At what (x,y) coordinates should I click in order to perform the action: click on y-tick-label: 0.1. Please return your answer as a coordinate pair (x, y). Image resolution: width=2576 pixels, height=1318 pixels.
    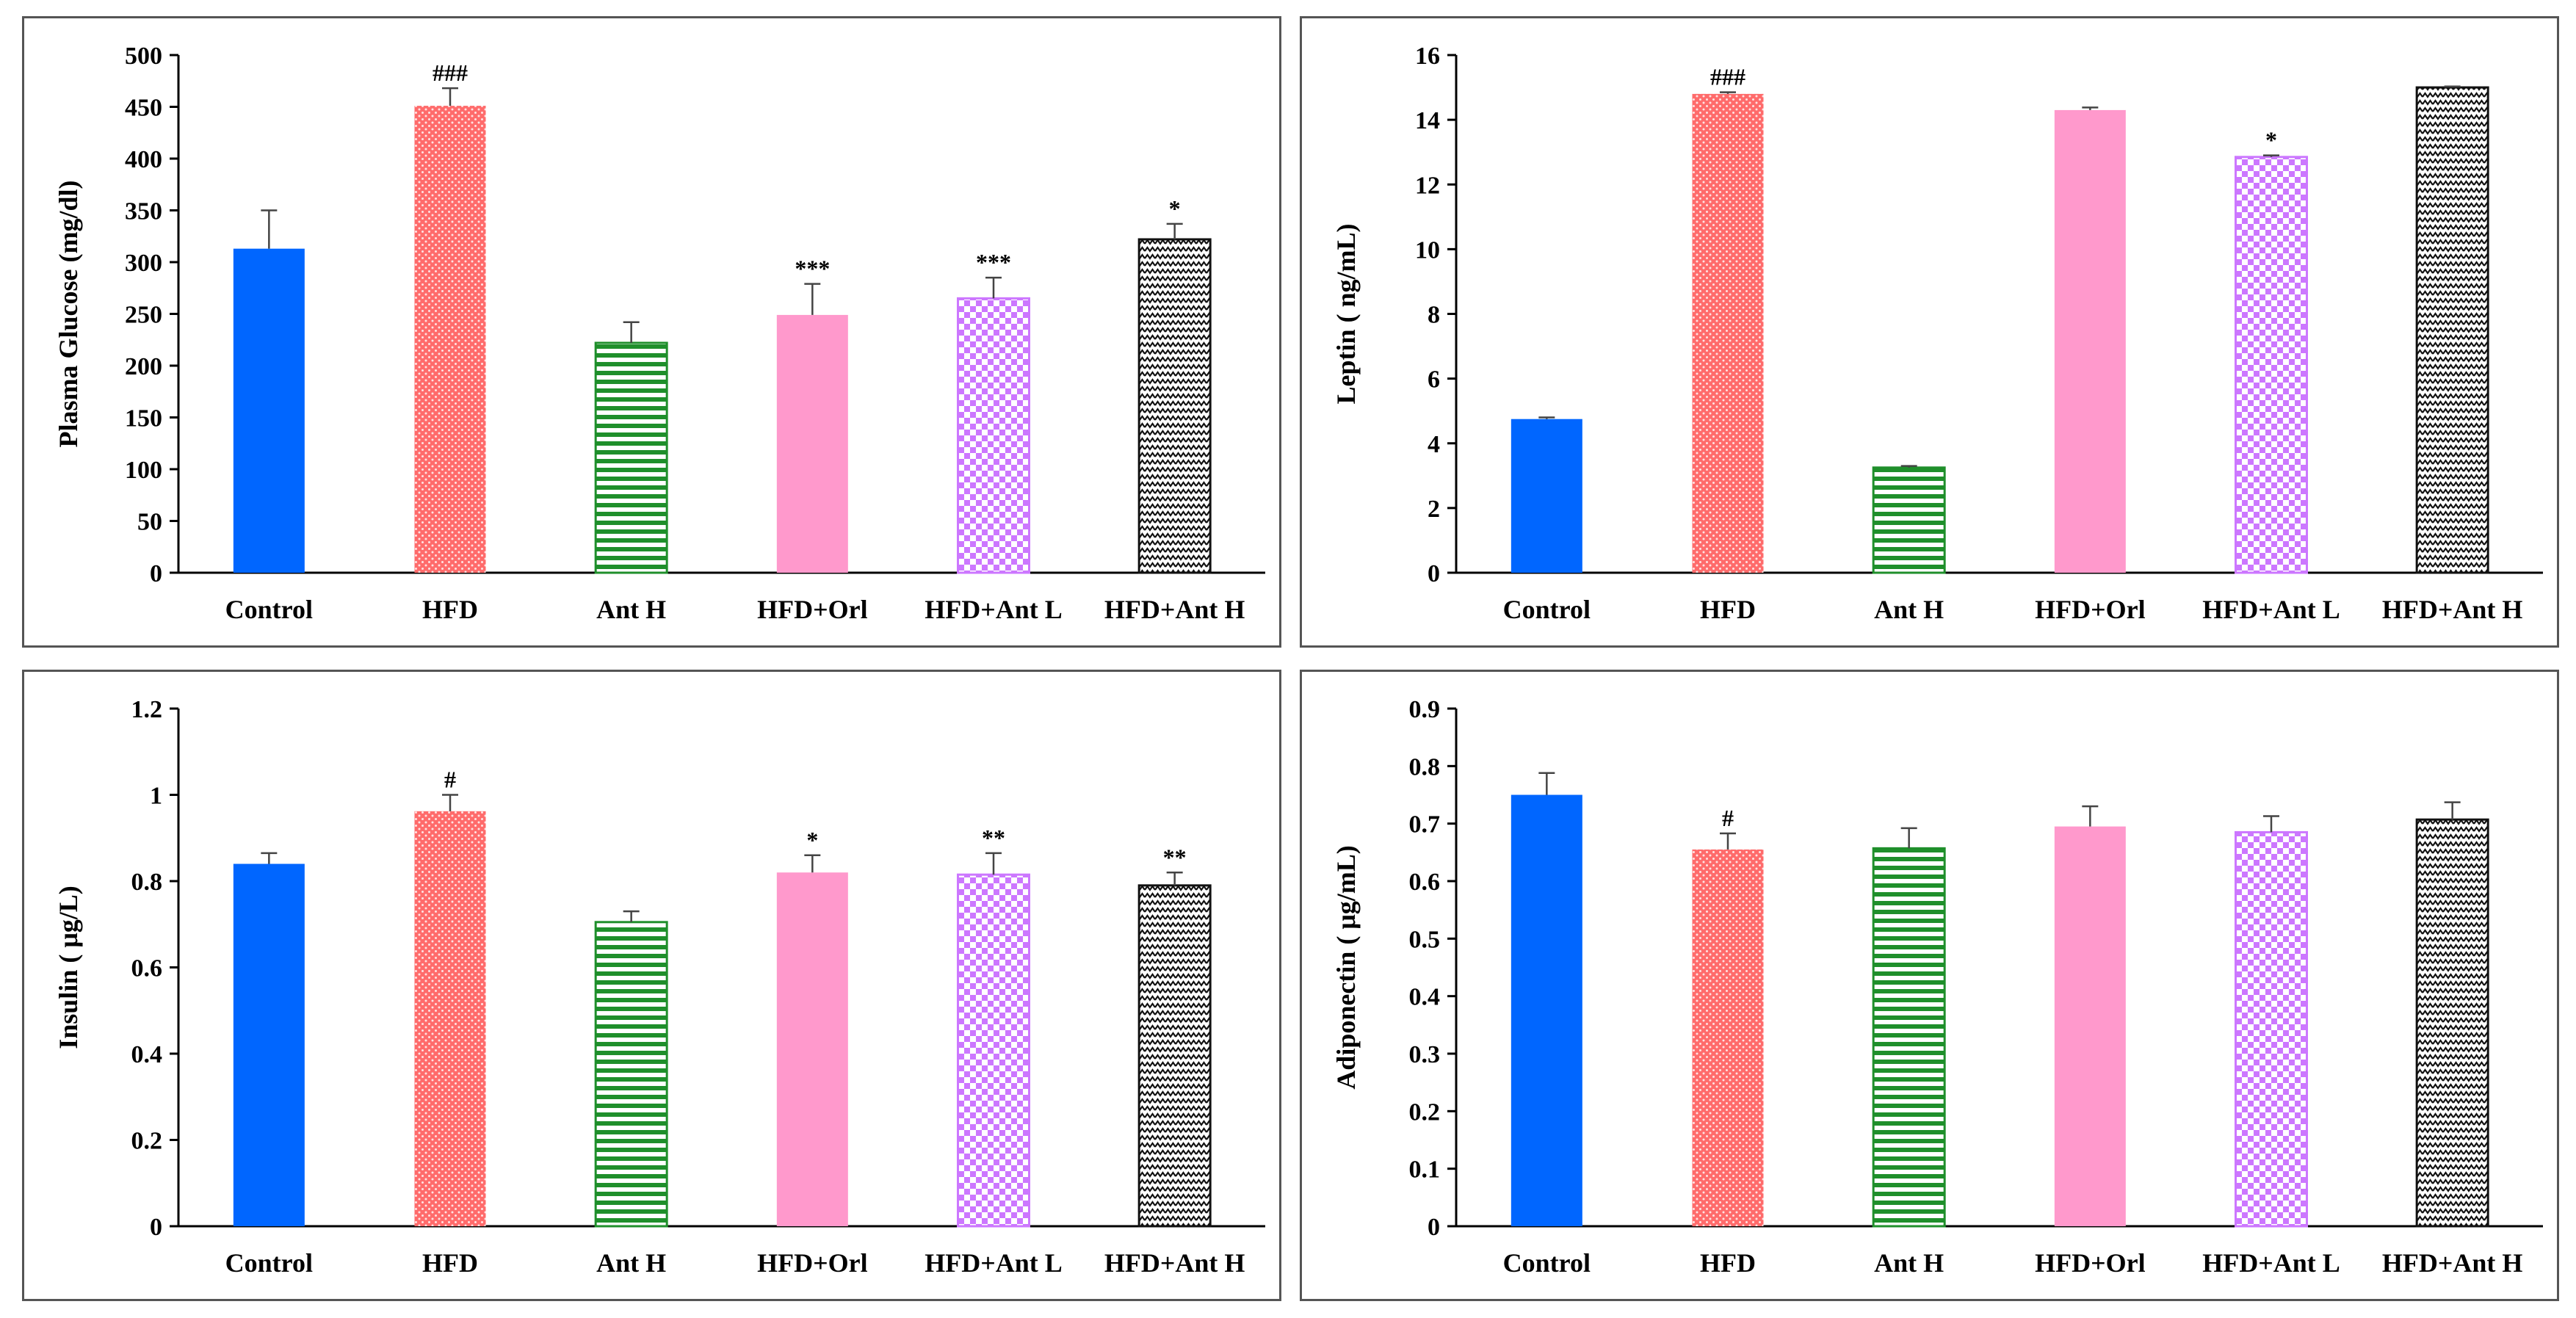
    Looking at the image, I should click on (1425, 1170).